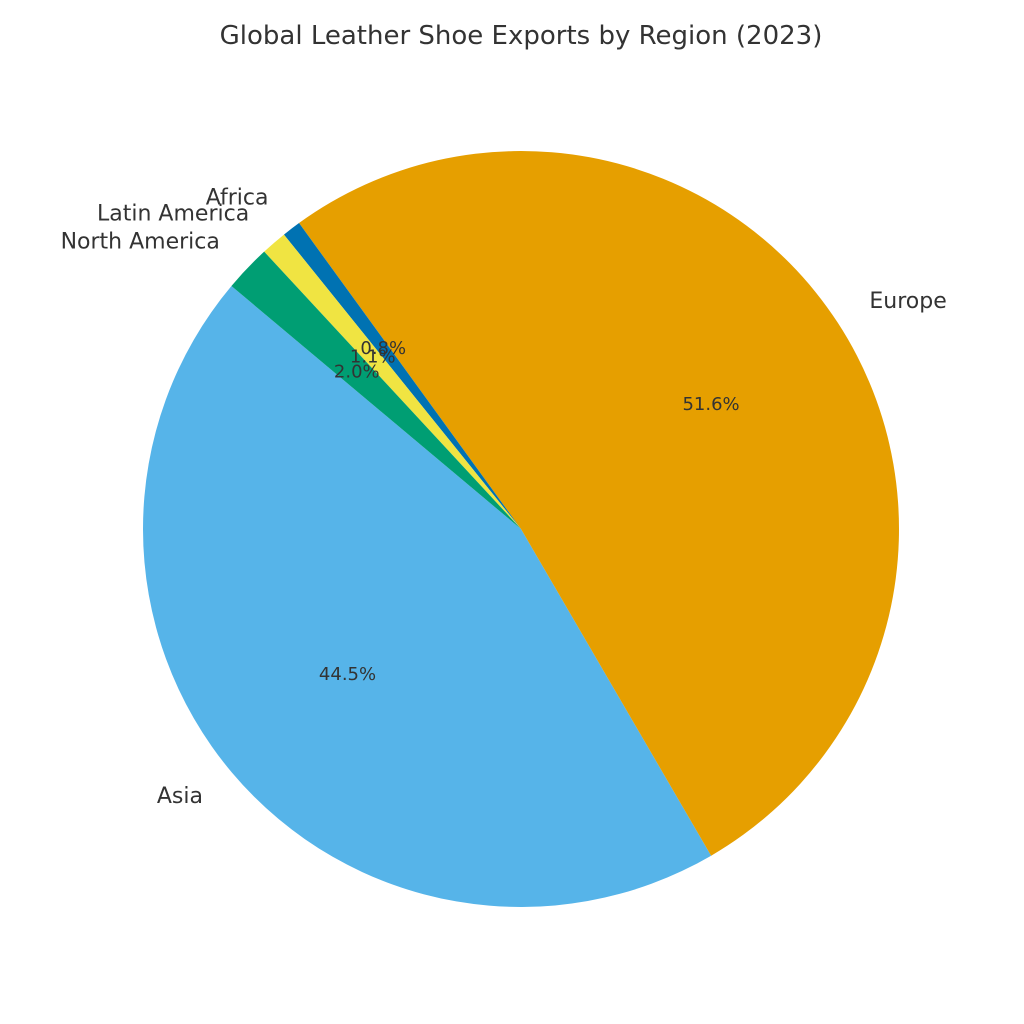  What do you see at coordinates (907, 301) in the screenshot?
I see `slice-label-europe: Europe` at bounding box center [907, 301].